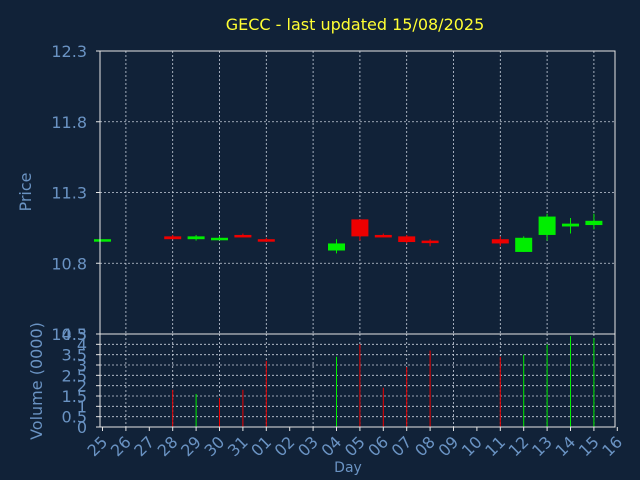 This screenshot has width=640, height=480. I want to click on volume-tick-label: 2, so click(82, 386).